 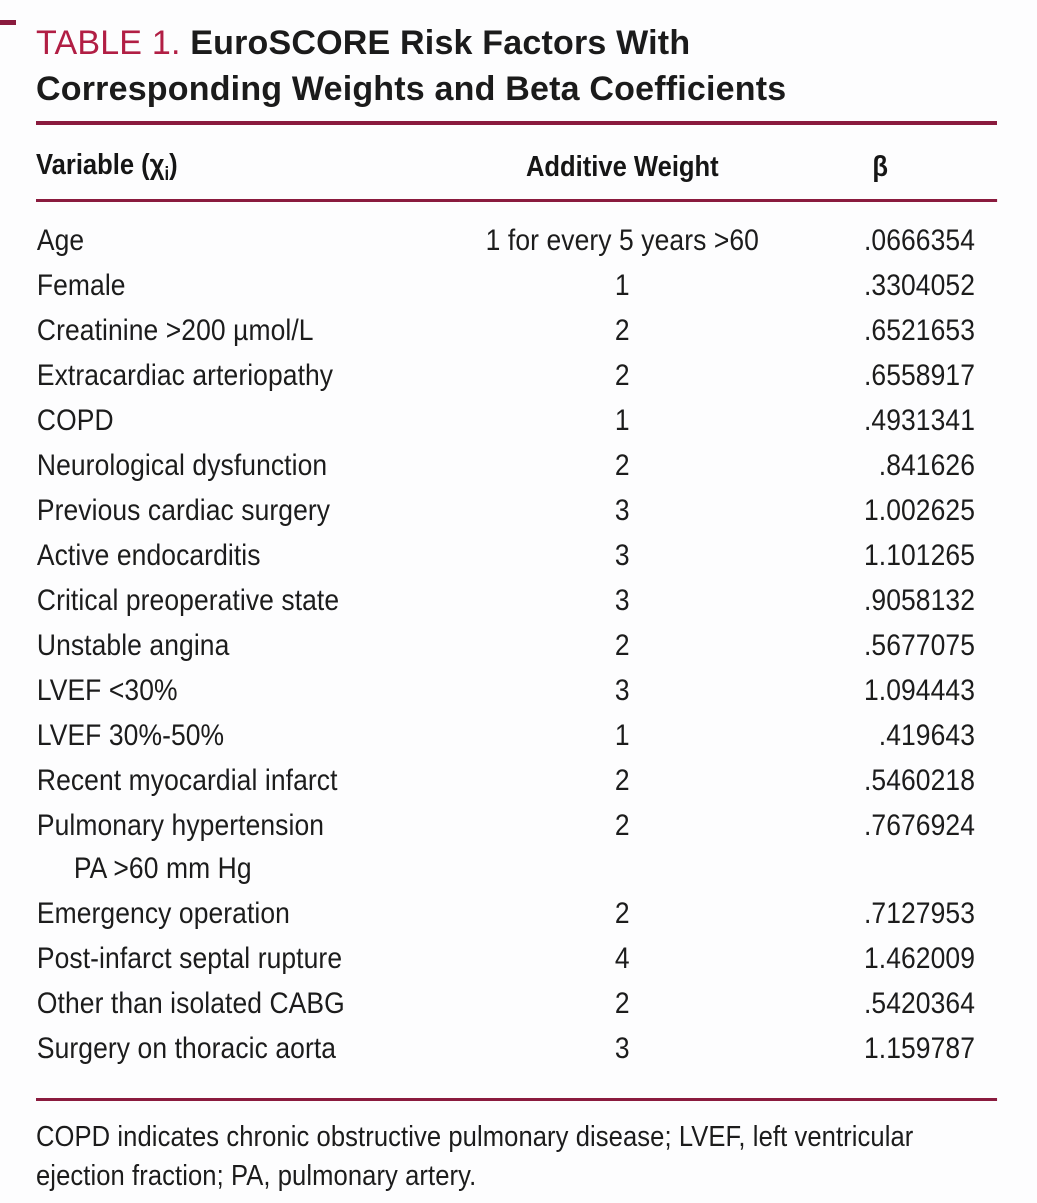 I want to click on table-row: Previous cardiac surgery 3 1.002625, so click(x=516, y=510).